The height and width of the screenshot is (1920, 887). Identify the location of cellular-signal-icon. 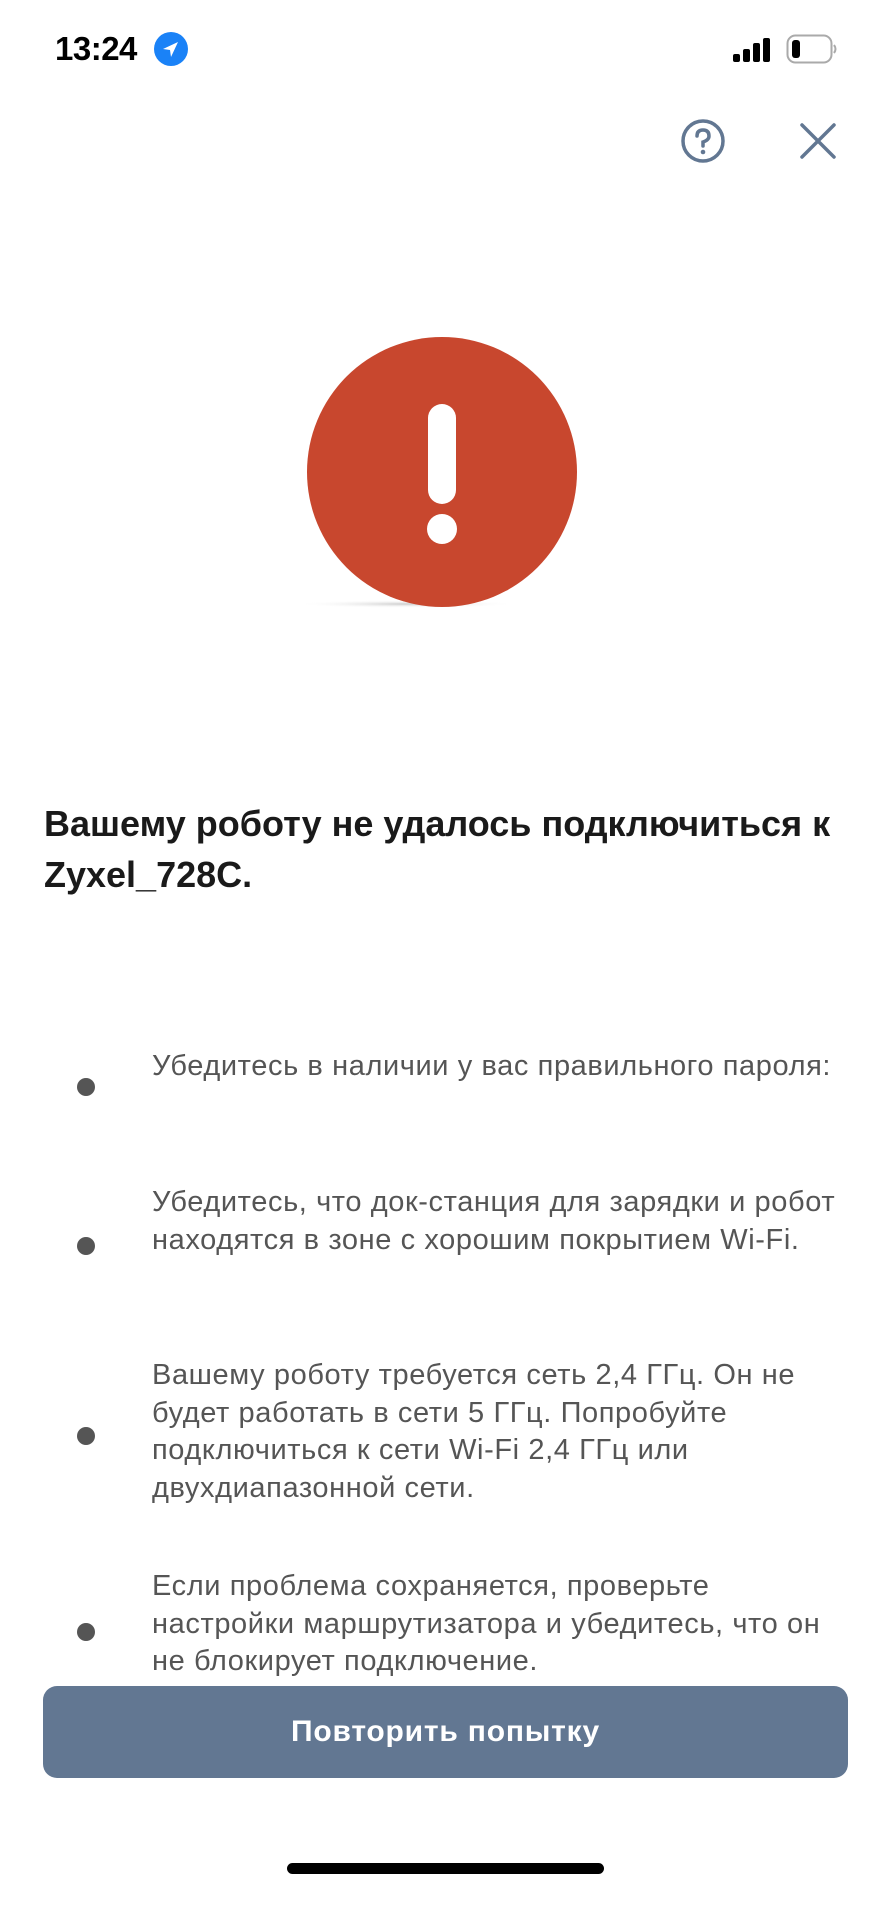
(751, 50).